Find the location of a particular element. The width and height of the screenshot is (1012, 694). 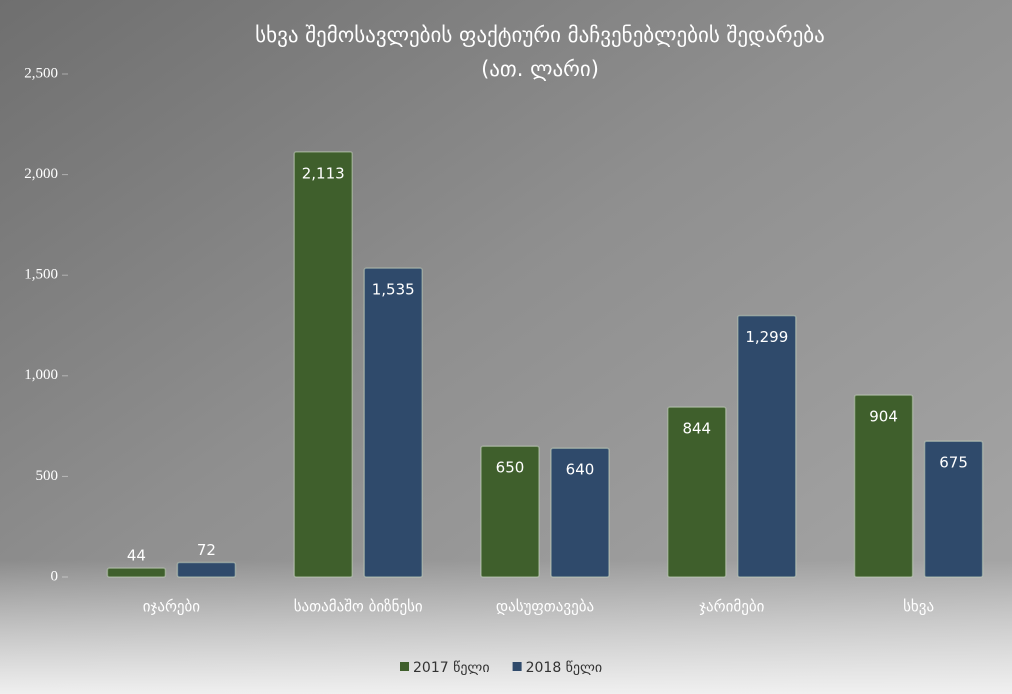

y-tick-label: 1,500 is located at coordinates (41, 275).